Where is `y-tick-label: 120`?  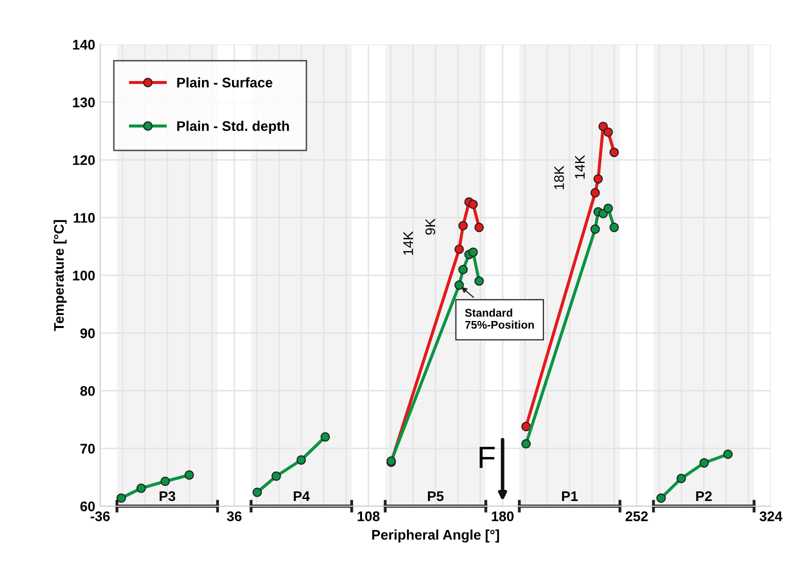 y-tick-label: 120 is located at coordinates (84, 160).